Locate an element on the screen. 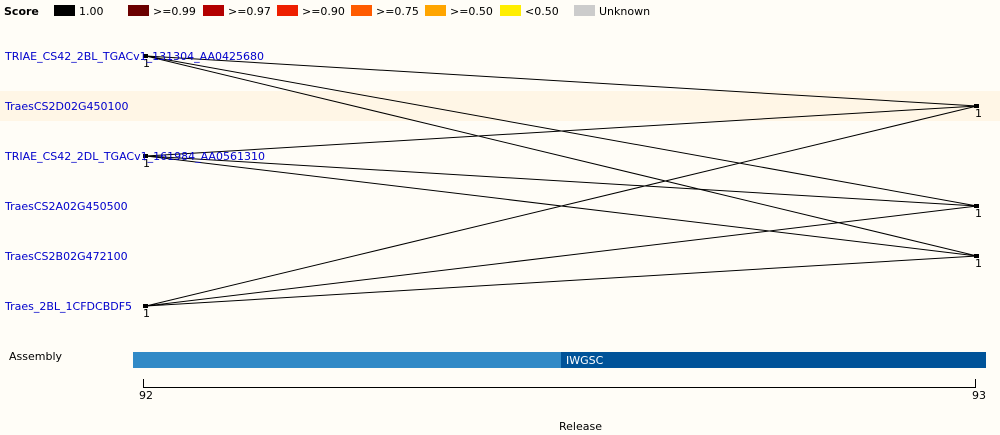 The height and width of the screenshot is (435, 1000). legend-label: 1.00 is located at coordinates (91, 11).